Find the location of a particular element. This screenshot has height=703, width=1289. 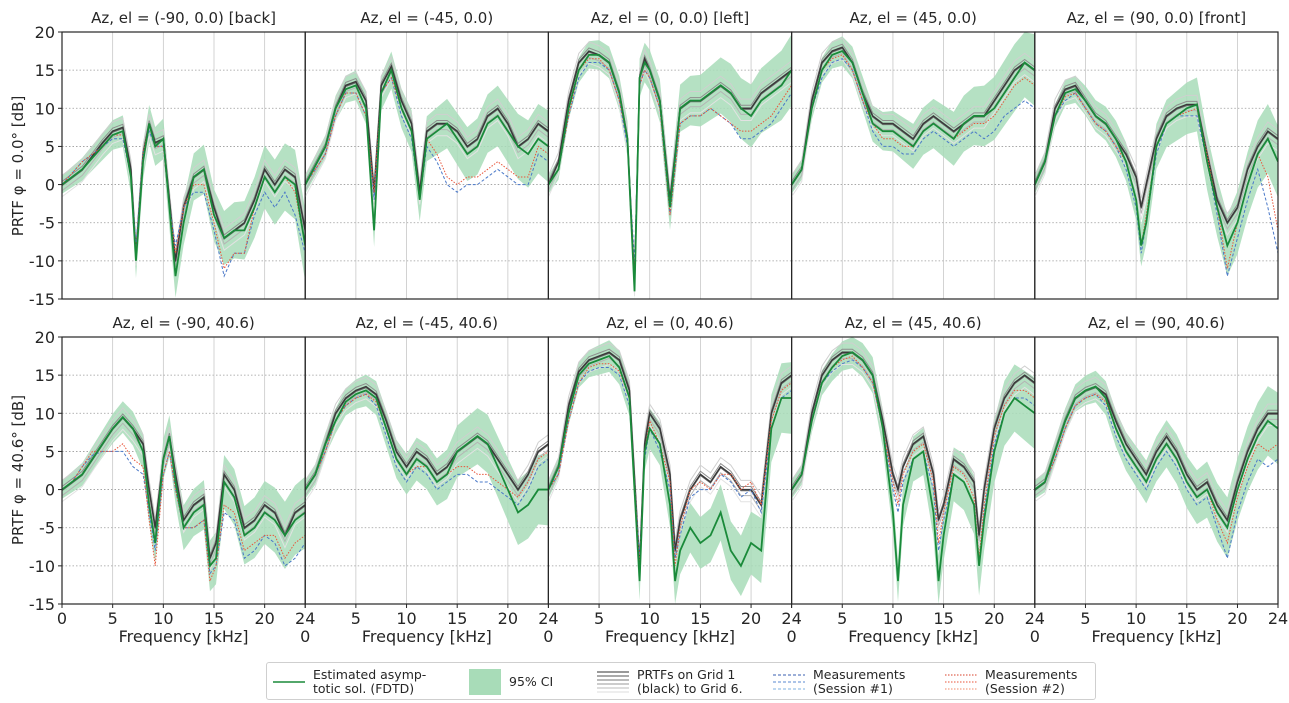

legend-label-ci: 95% CI is located at coordinates (531, 681).